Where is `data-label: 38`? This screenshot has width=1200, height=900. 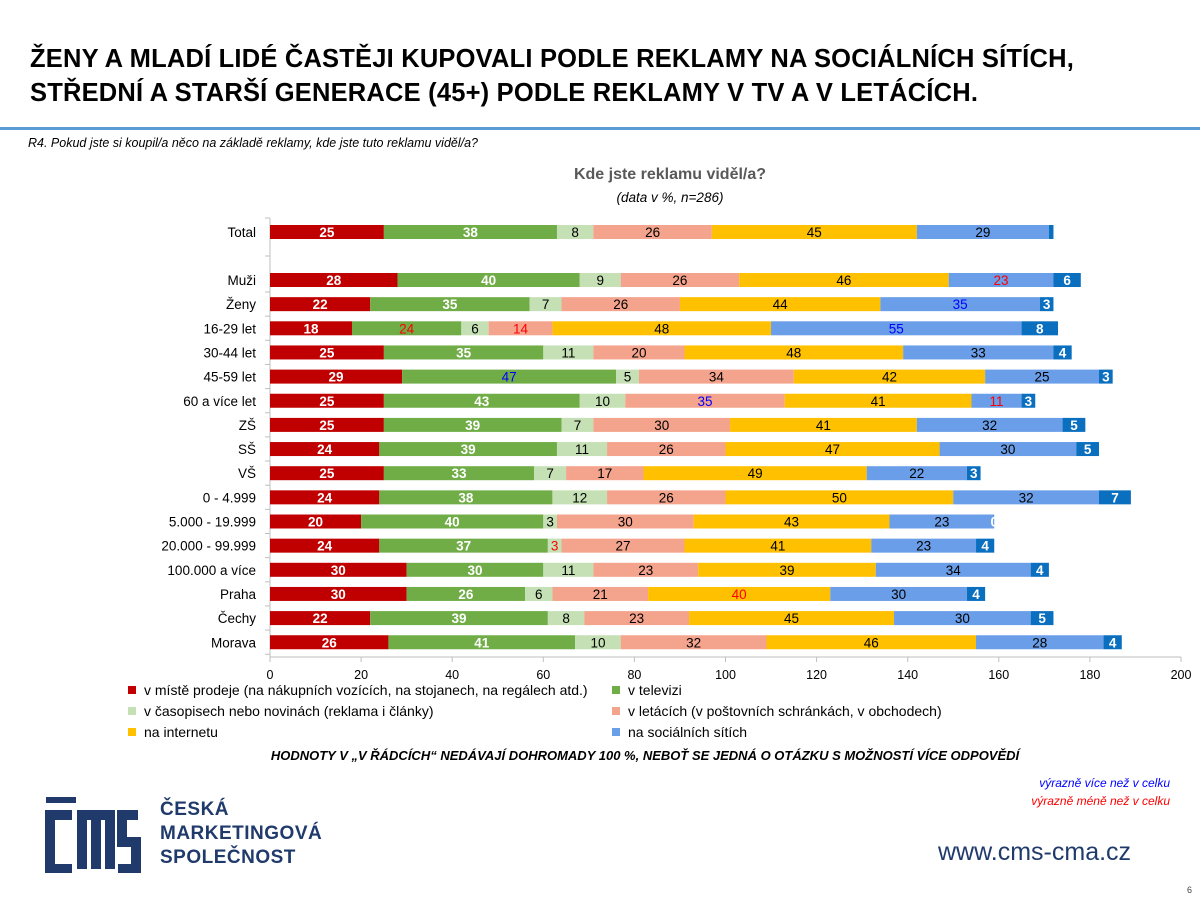
data-label: 38 is located at coordinates (471, 232).